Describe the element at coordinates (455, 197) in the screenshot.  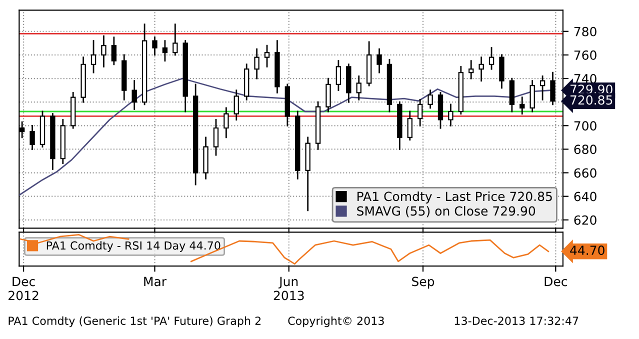
I see `legend-label: PA1 Comdty - Last Price 720.85` at that location.